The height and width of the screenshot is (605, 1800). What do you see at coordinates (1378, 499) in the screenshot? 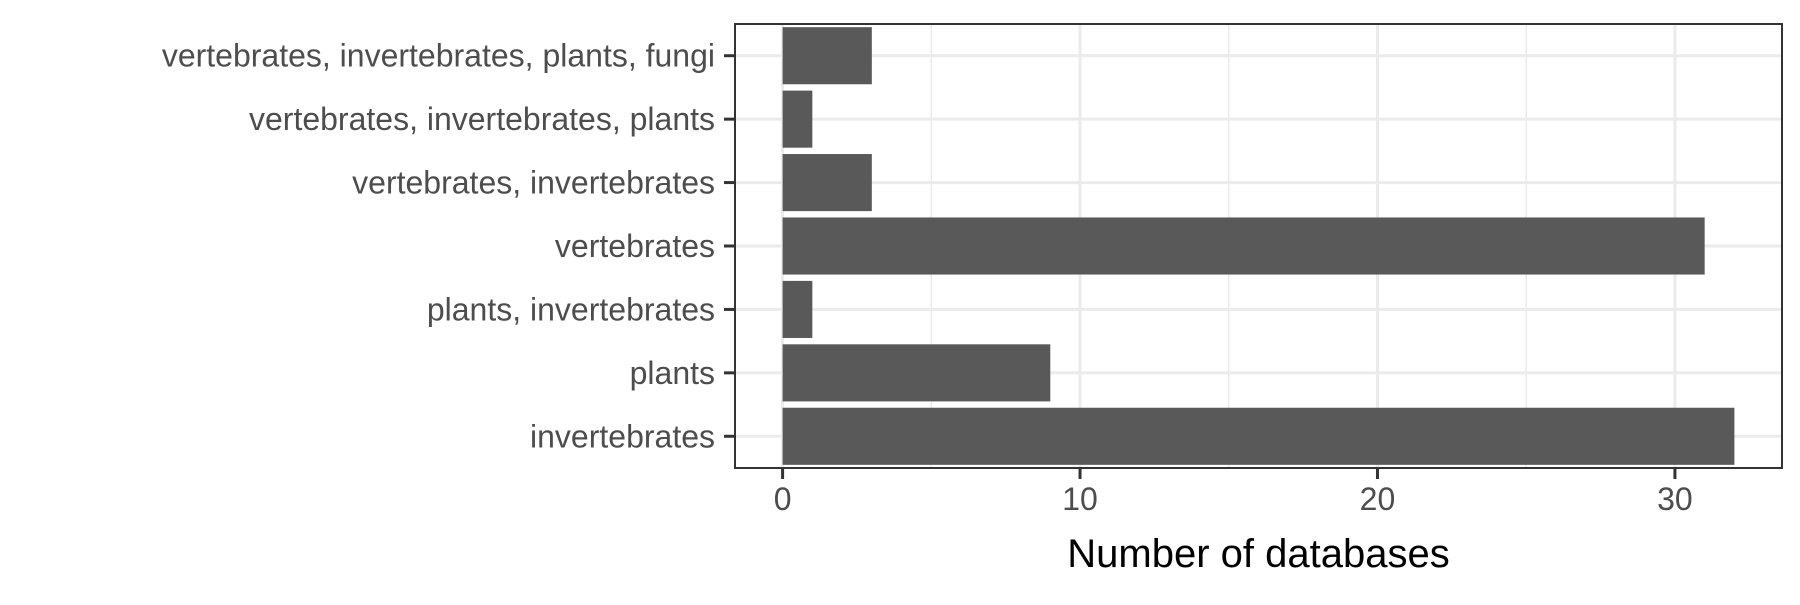
I see `x-tick-label: 20` at bounding box center [1378, 499].